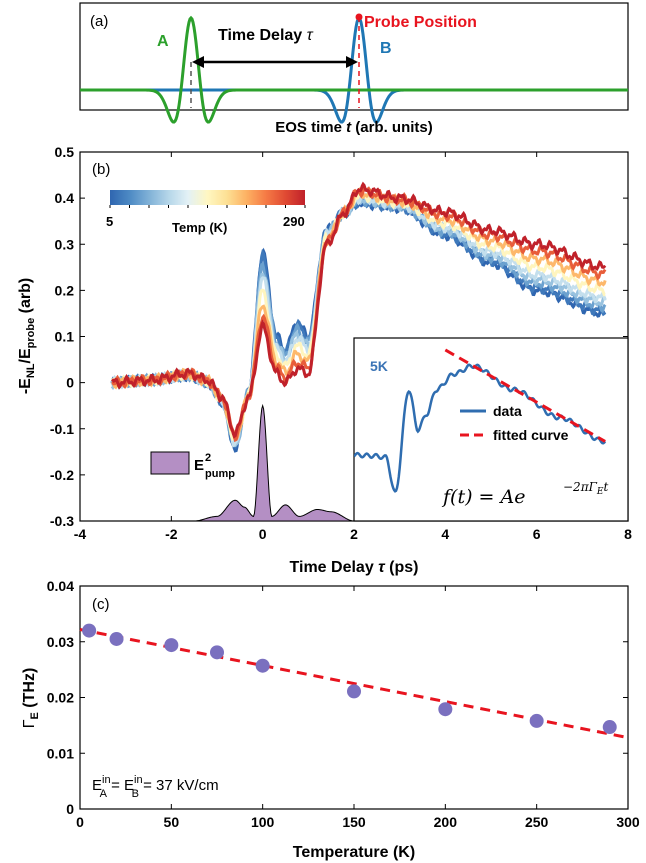  Describe the element at coordinates (354, 567) in the screenshot. I see `panel-b-xlabel: Time Delay τ (ps)` at that location.